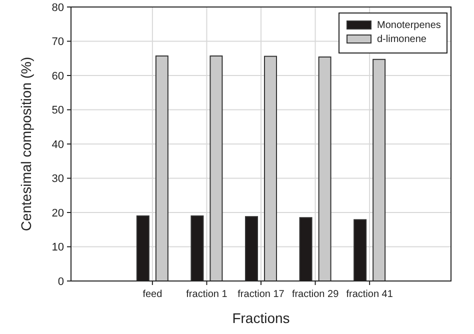 This screenshot has height=334, width=474. Describe the element at coordinates (26, 144) in the screenshot. I see `y-axis-title: Centesimal composition (%)` at that location.